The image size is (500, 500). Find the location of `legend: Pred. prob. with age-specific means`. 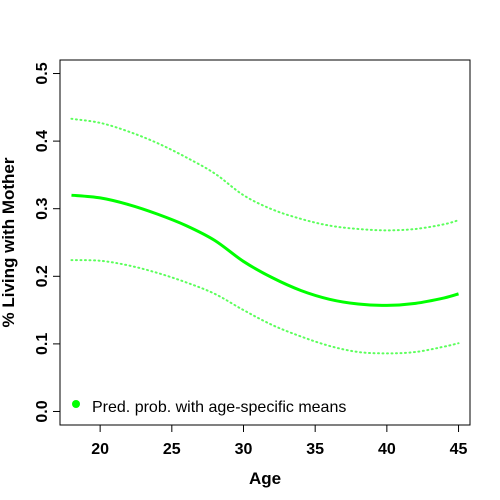

legend: Pred. prob. with age-specific means is located at coordinates (209, 407).